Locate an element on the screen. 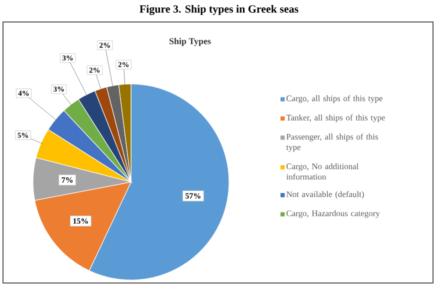 This screenshot has height=286, width=438. chart-title: Ship Types is located at coordinates (190, 42).